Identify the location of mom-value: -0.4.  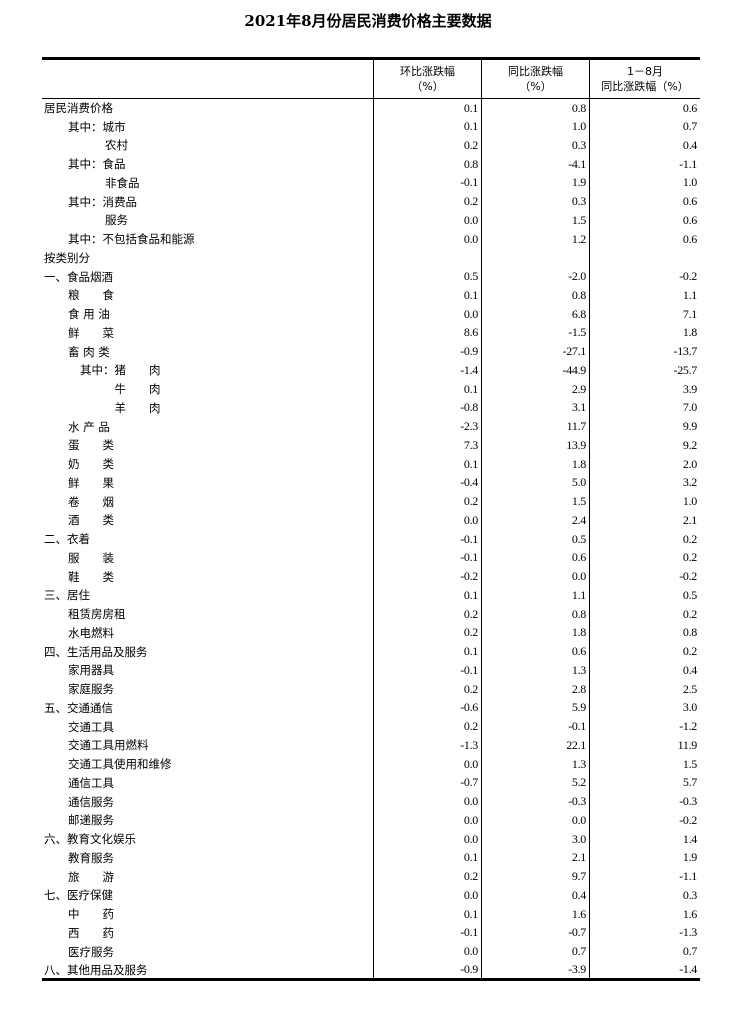
(427, 483).